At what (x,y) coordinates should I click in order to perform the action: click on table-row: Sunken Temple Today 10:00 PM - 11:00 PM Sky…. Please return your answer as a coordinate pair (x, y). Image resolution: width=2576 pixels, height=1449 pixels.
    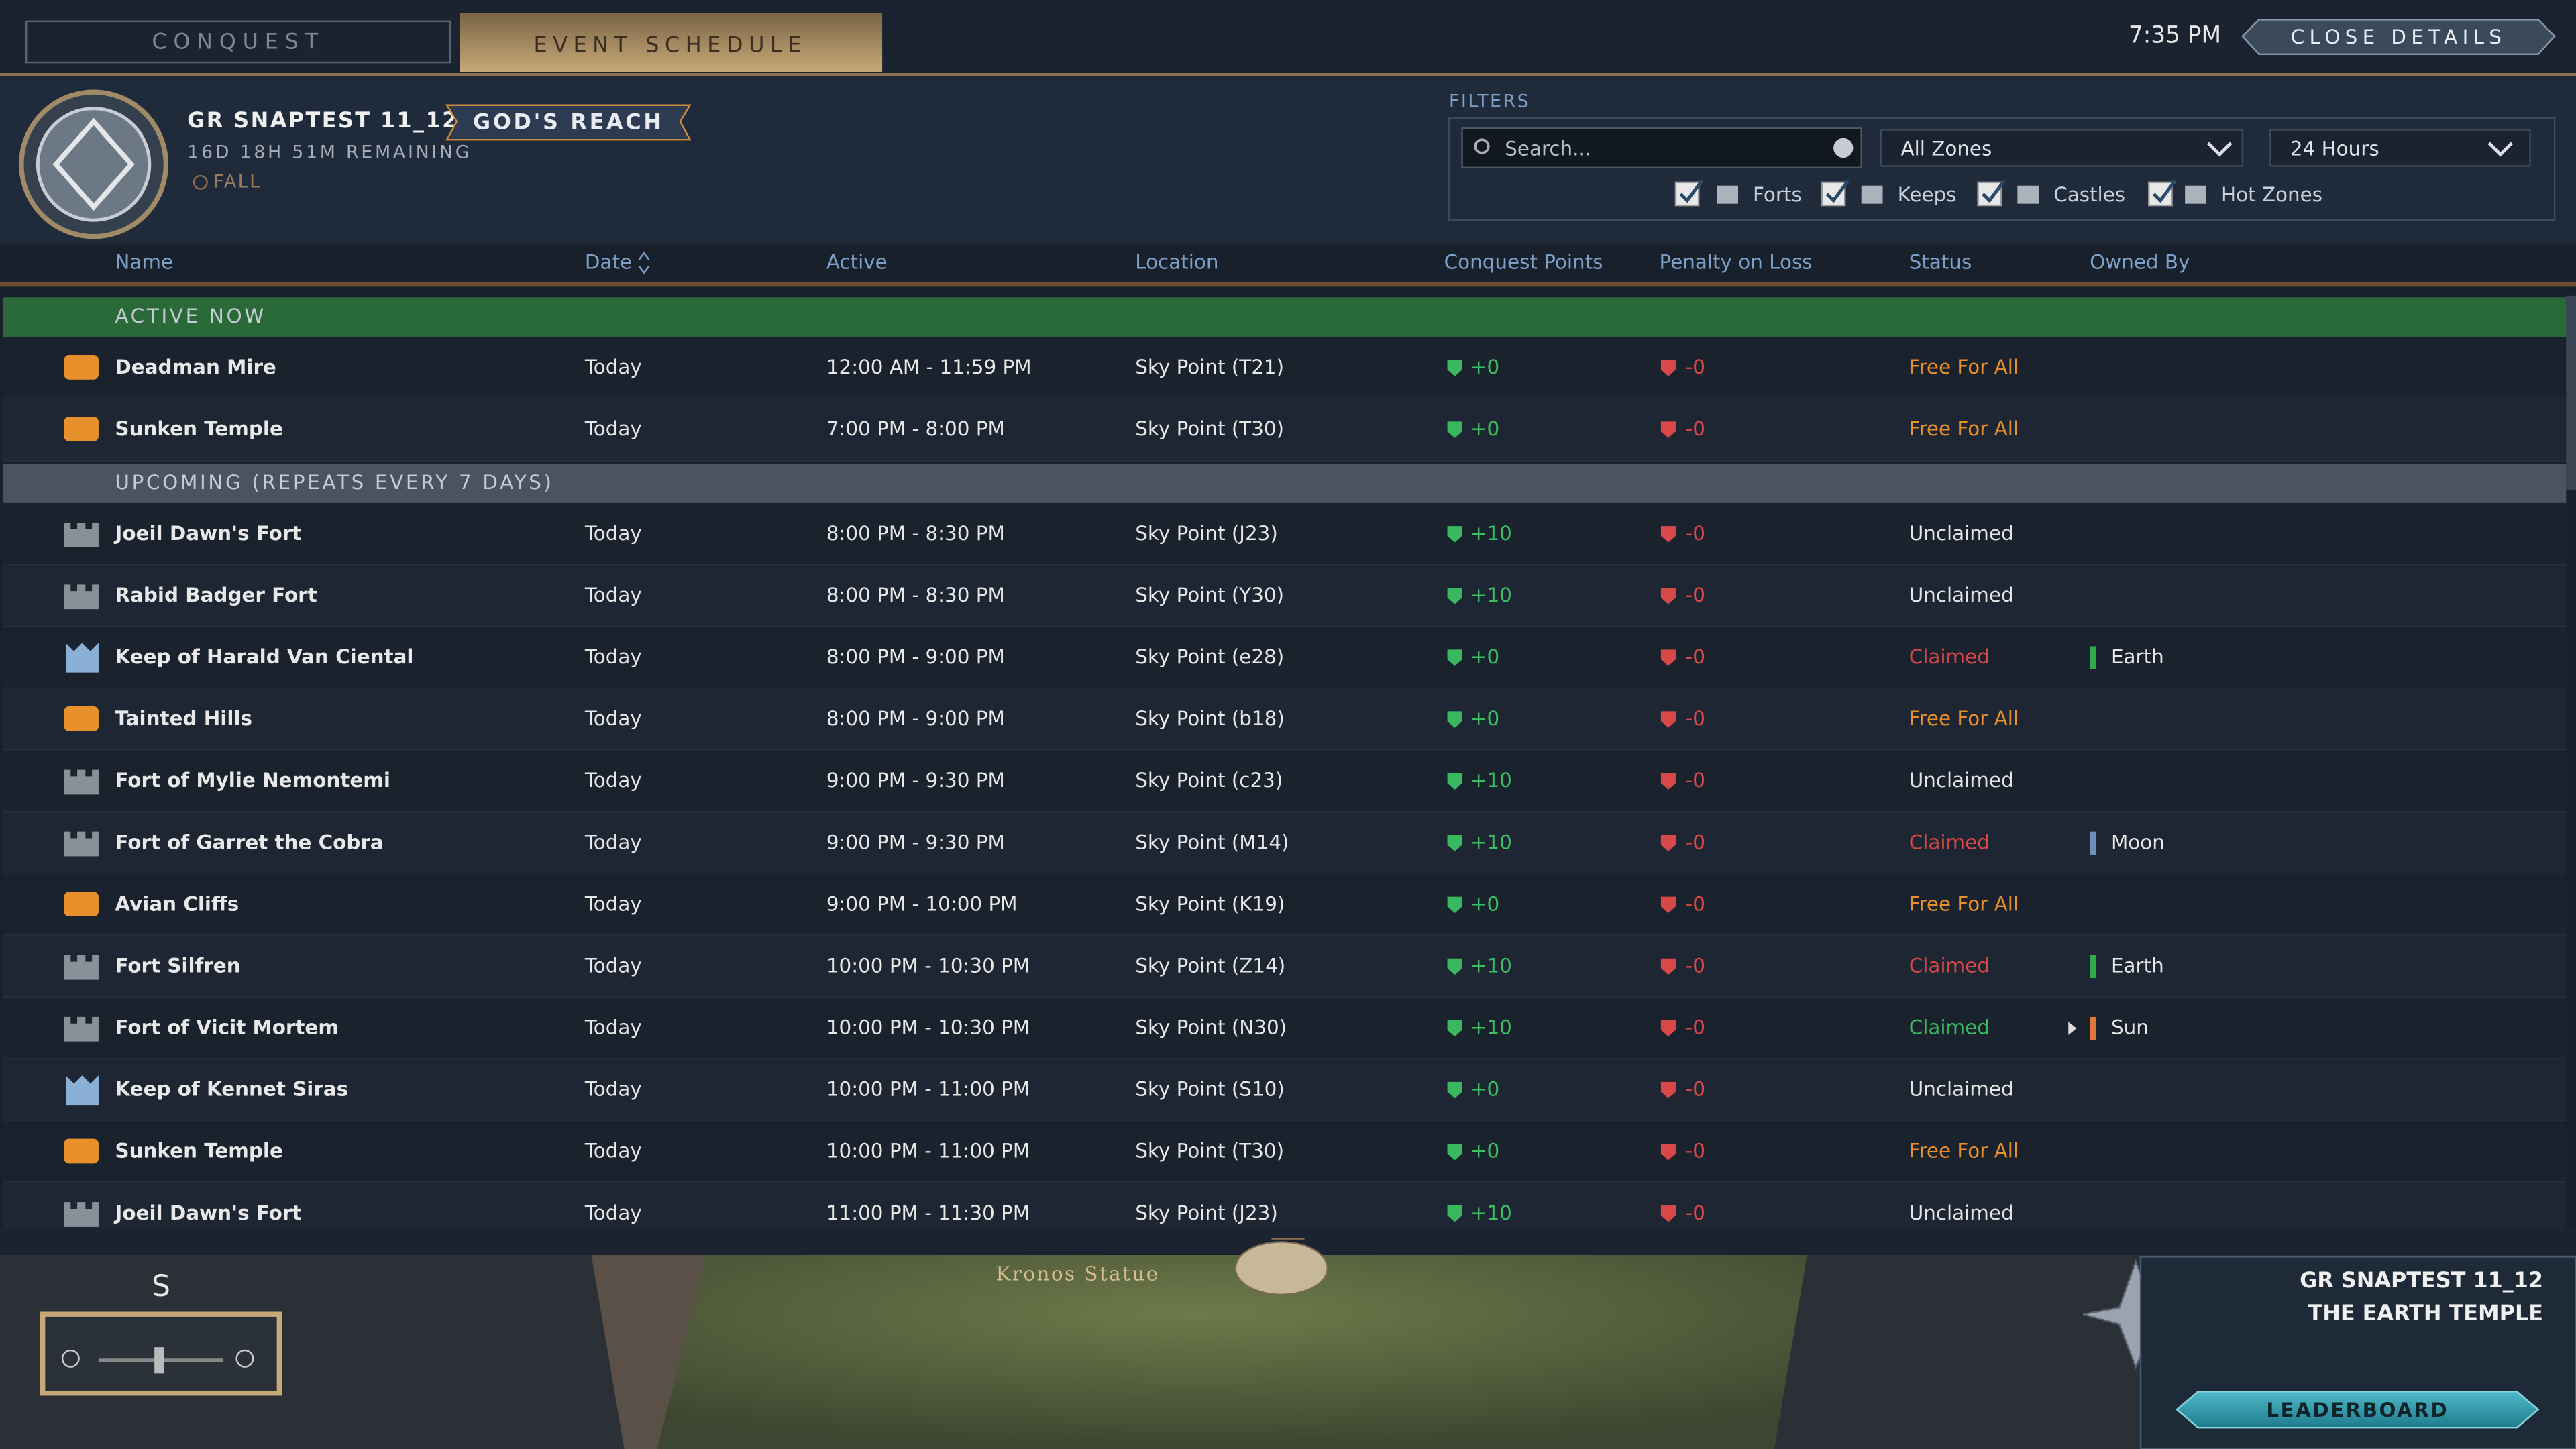
    Looking at the image, I should click on (1285, 1151).